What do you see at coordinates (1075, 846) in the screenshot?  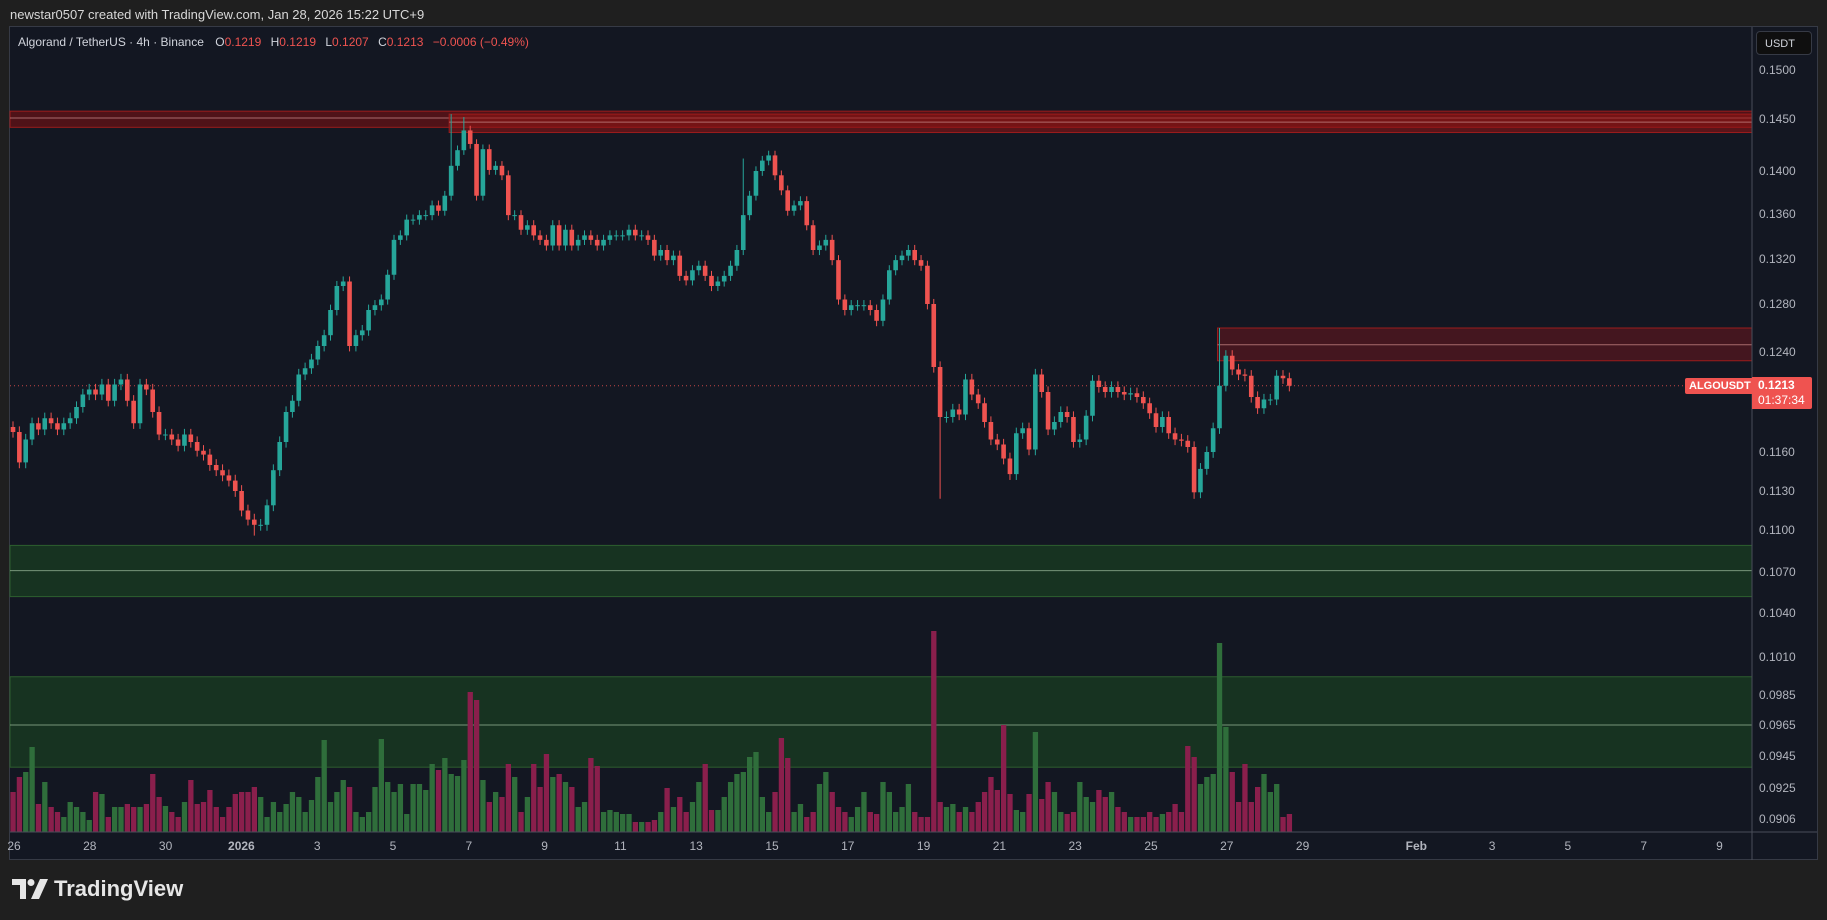 I see `time-tick-label: 23` at bounding box center [1075, 846].